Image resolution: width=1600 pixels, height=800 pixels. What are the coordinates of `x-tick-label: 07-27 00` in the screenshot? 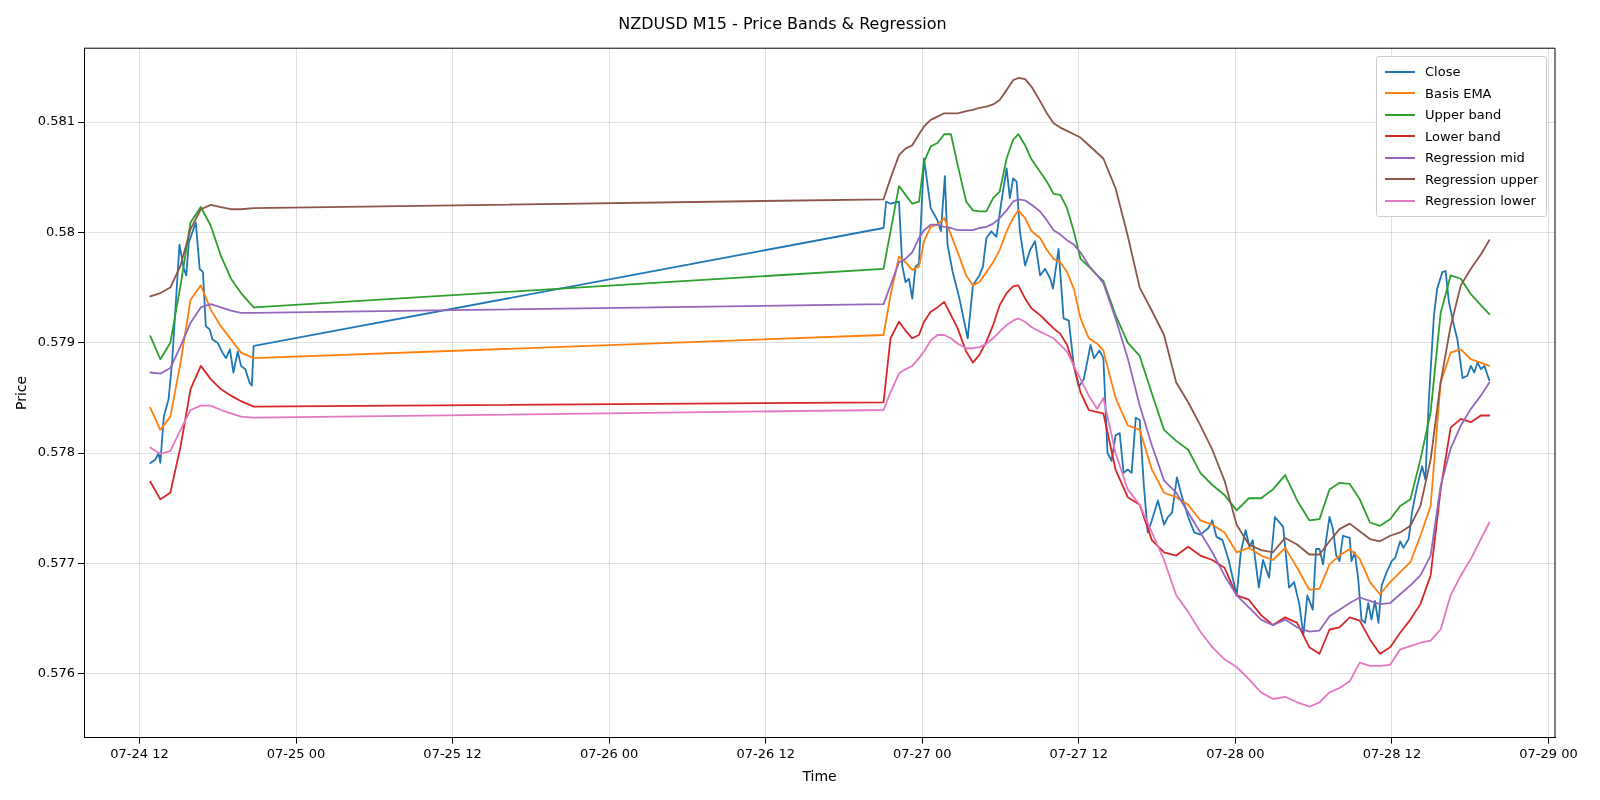 It's located at (922, 753).